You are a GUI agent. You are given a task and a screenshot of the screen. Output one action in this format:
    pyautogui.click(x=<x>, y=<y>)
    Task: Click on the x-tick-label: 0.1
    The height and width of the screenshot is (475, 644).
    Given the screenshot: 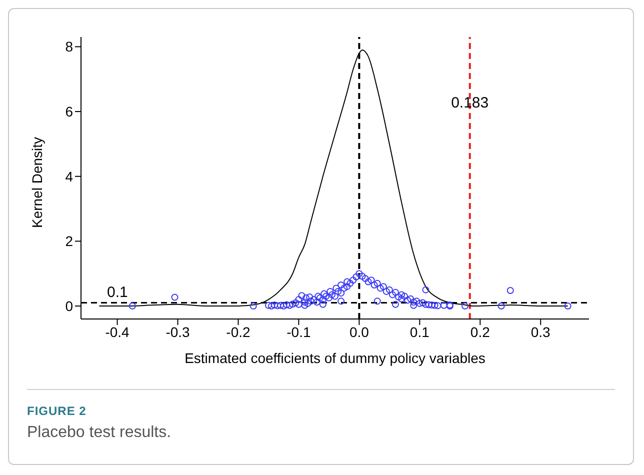 What is the action you would take?
    pyautogui.click(x=420, y=332)
    